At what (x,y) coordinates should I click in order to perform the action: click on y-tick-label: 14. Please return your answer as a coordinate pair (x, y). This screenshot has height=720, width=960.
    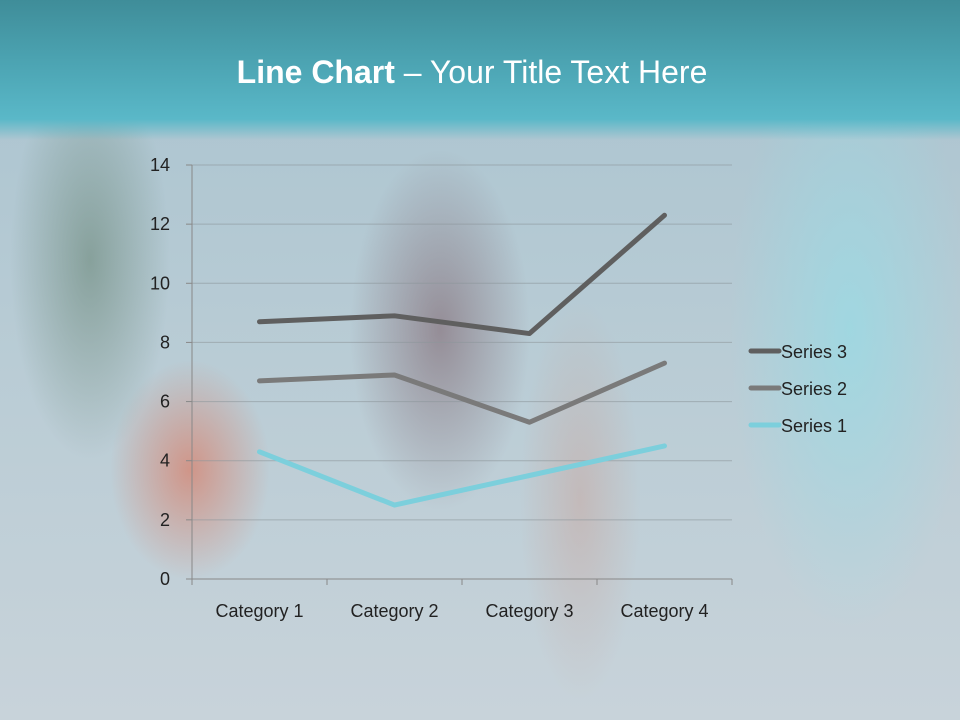
    Looking at the image, I should click on (160, 165).